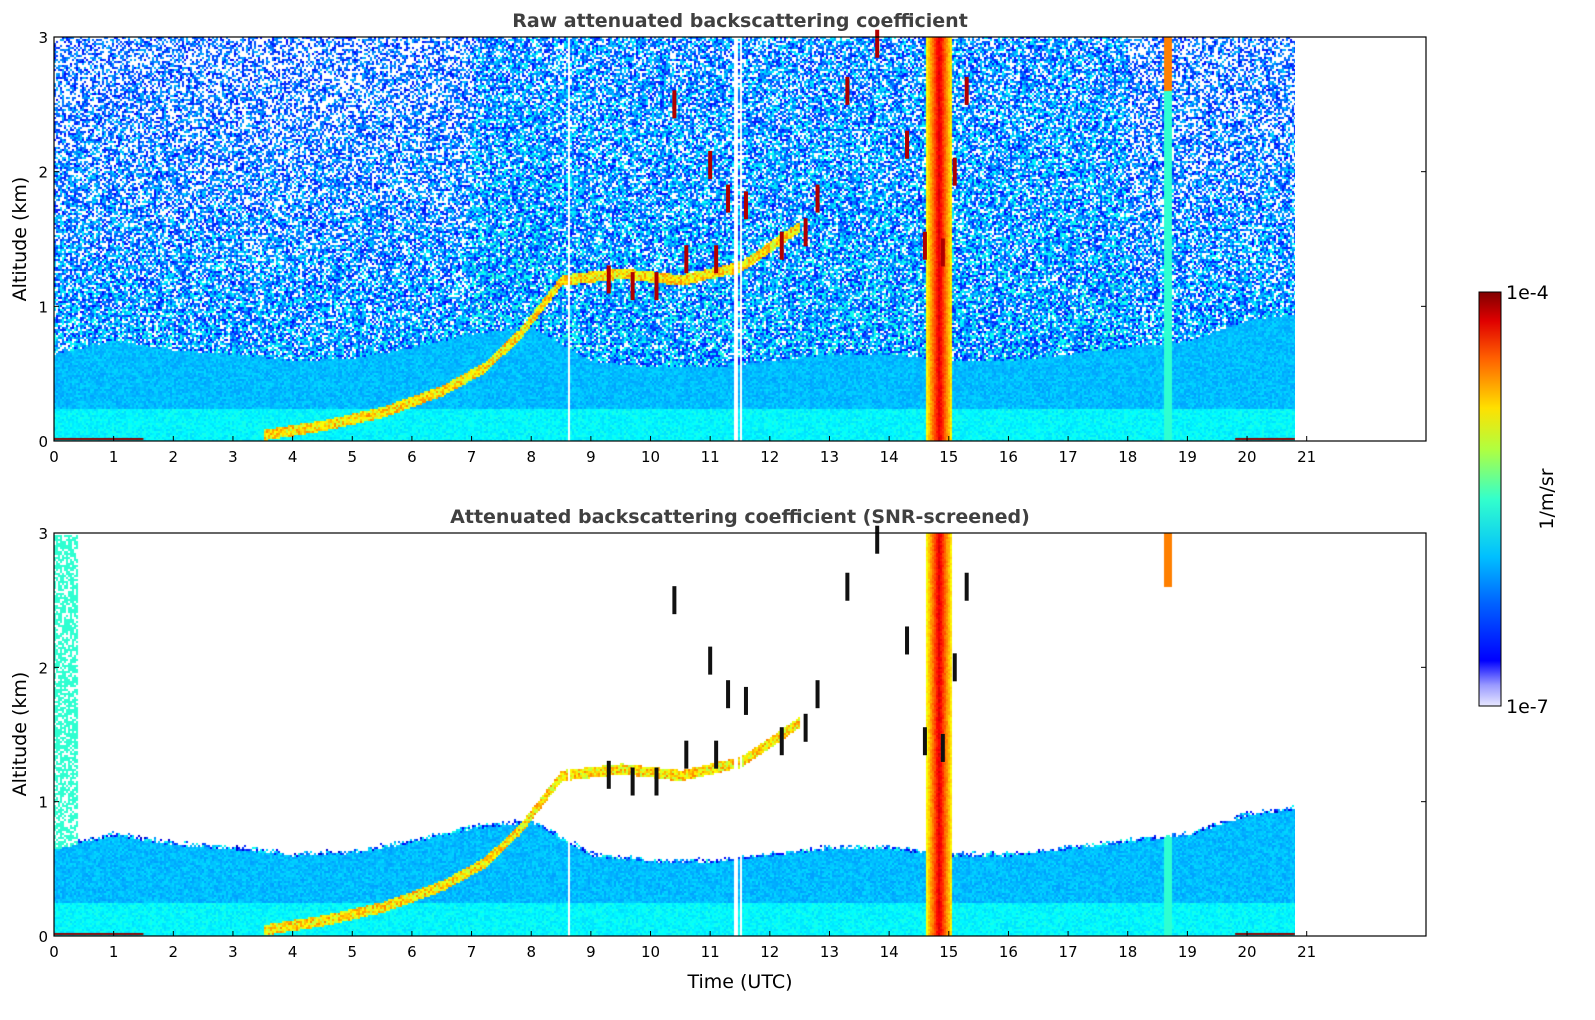 The height and width of the screenshot is (1020, 1595). What do you see at coordinates (43, 38) in the screenshot?
I see `y-tick-label: 3` at bounding box center [43, 38].